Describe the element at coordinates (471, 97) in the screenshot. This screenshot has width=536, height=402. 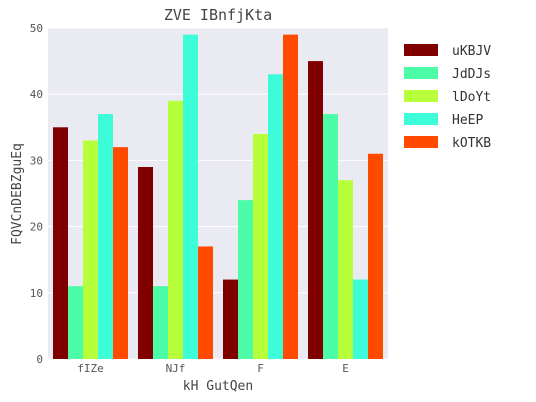
I see `legend-label: lDoYt` at that location.